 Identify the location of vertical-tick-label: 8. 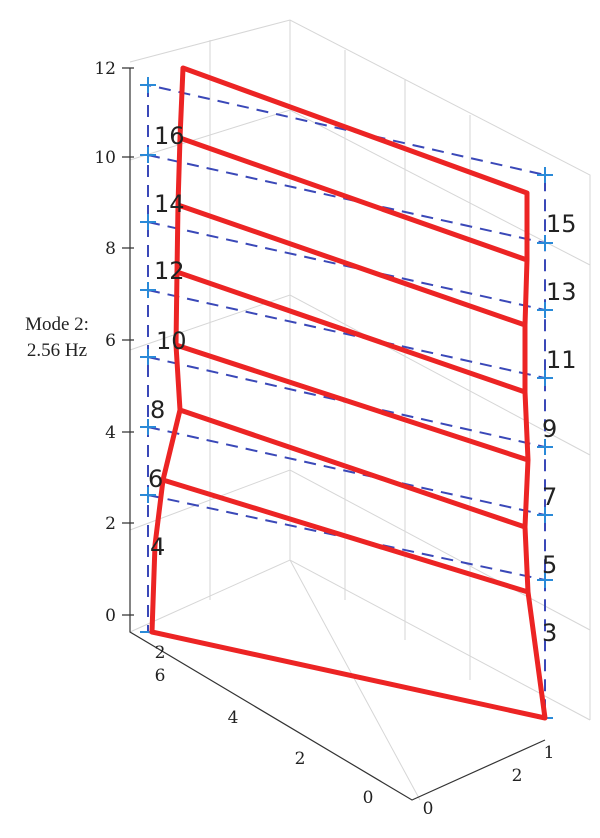
(110, 249).